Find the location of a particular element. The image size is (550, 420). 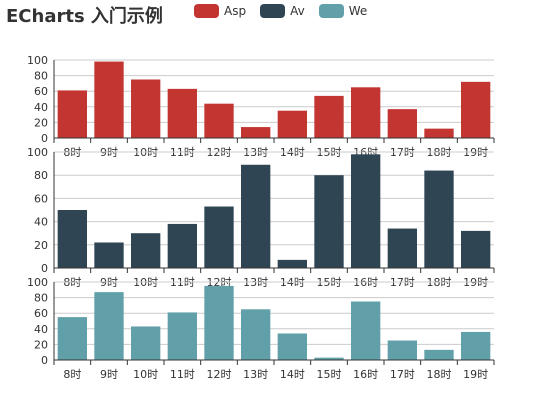

x-tick-label: 17时 is located at coordinates (402, 374).